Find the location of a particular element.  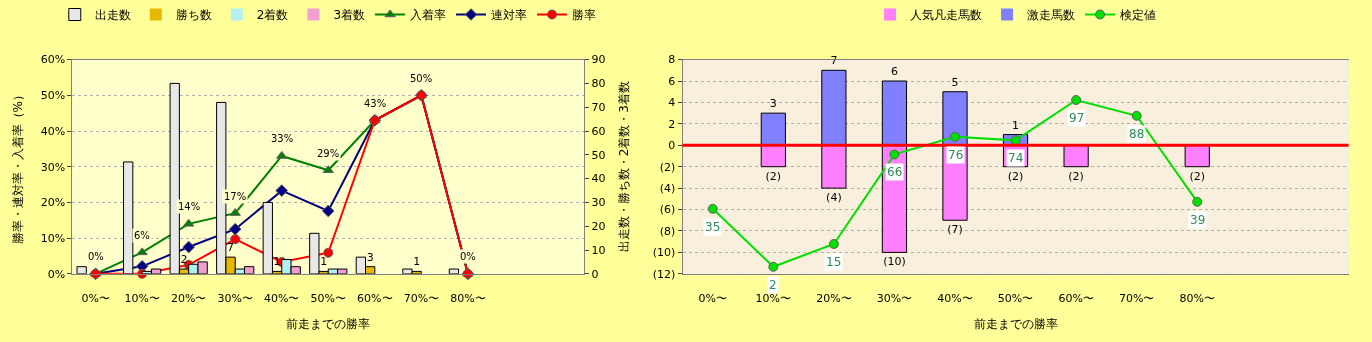

y-tick-label: 40% is located at coordinates (53, 131).